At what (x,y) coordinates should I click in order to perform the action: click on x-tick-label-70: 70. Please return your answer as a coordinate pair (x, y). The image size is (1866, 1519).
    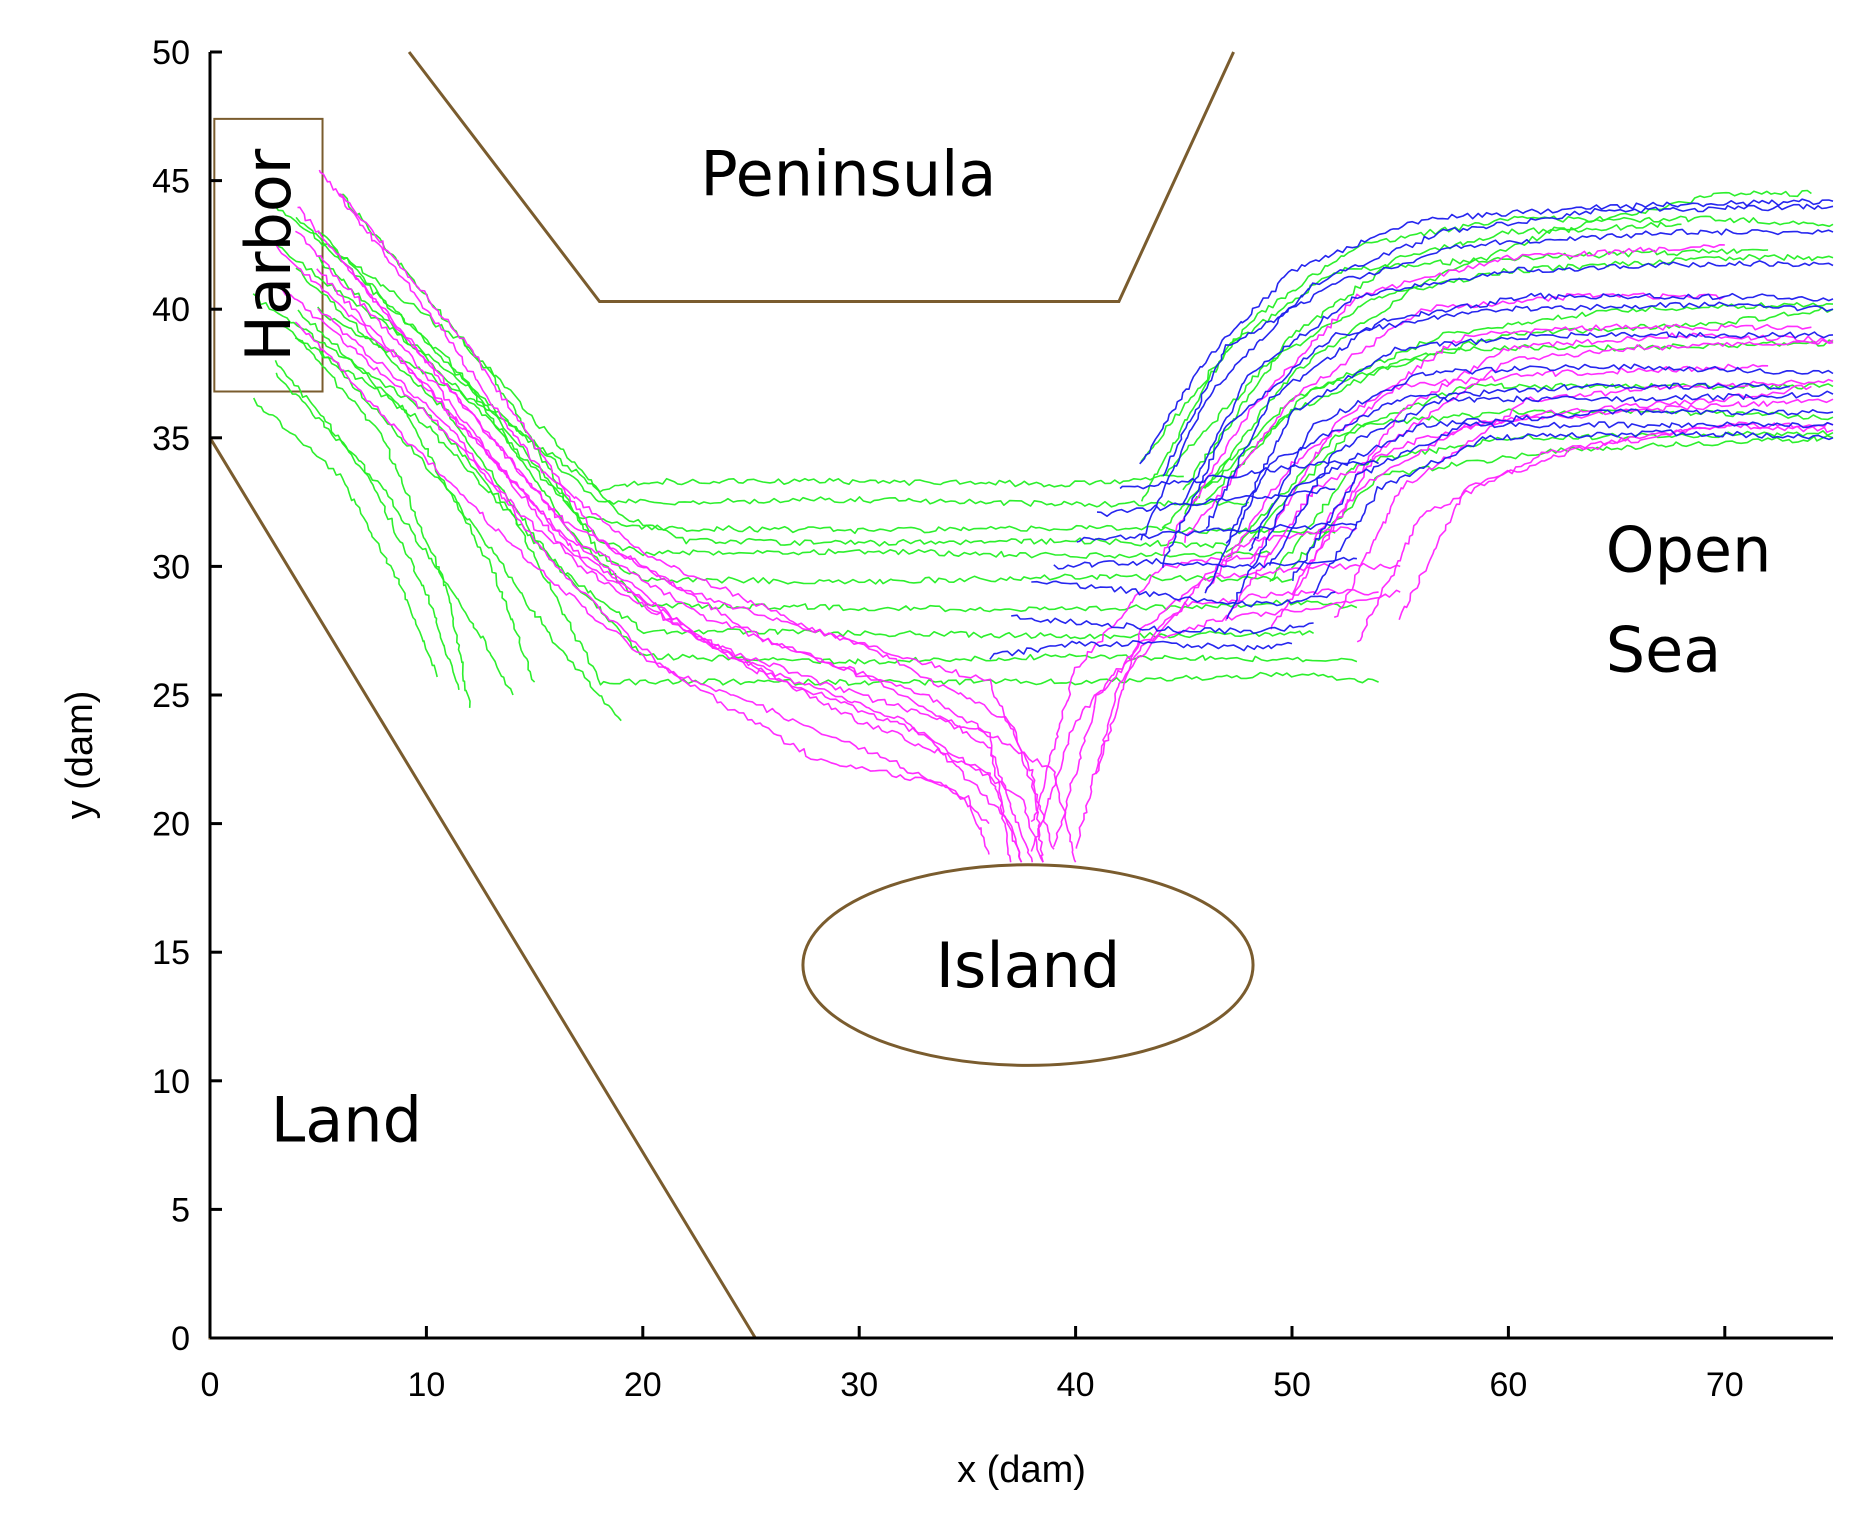
    Looking at the image, I should click on (1725, 1385).